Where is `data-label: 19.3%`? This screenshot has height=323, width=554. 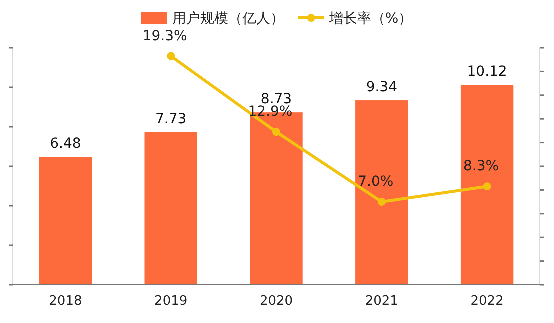
data-label: 19.3% is located at coordinates (165, 36).